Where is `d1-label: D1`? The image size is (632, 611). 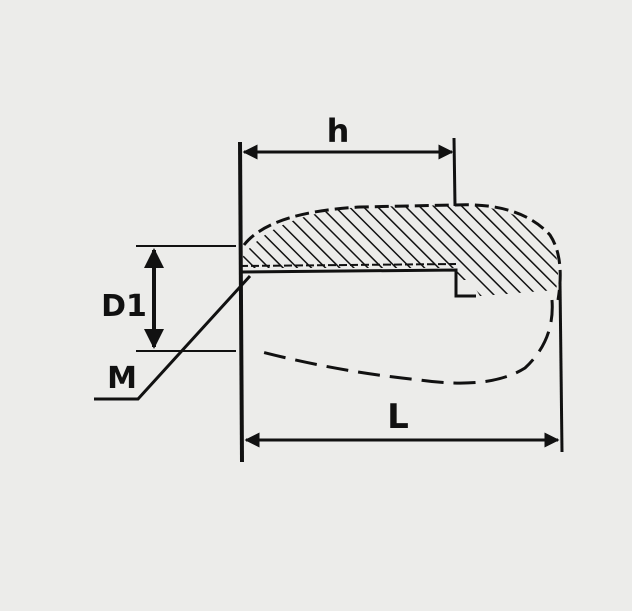
d1-label: D1 is located at coordinates (124, 306).